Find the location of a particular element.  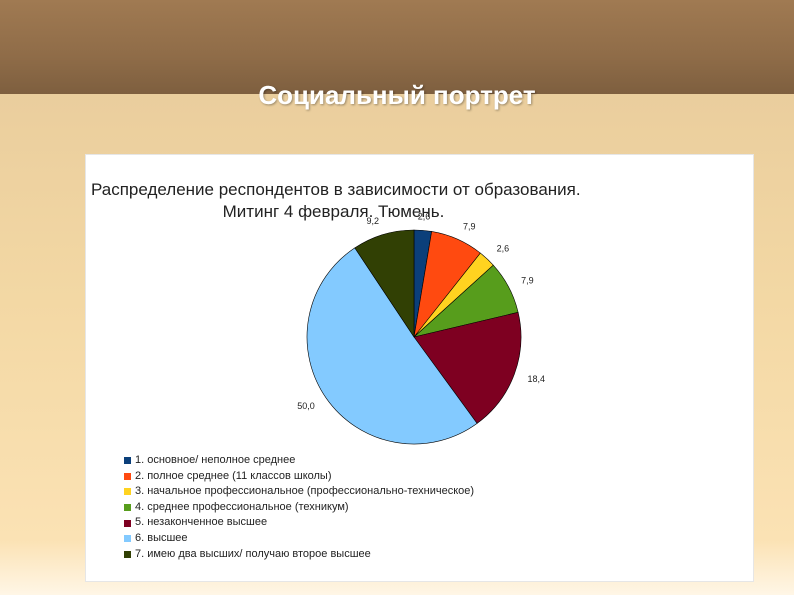

slide-title: Социальный портрет is located at coordinates (397, 95).